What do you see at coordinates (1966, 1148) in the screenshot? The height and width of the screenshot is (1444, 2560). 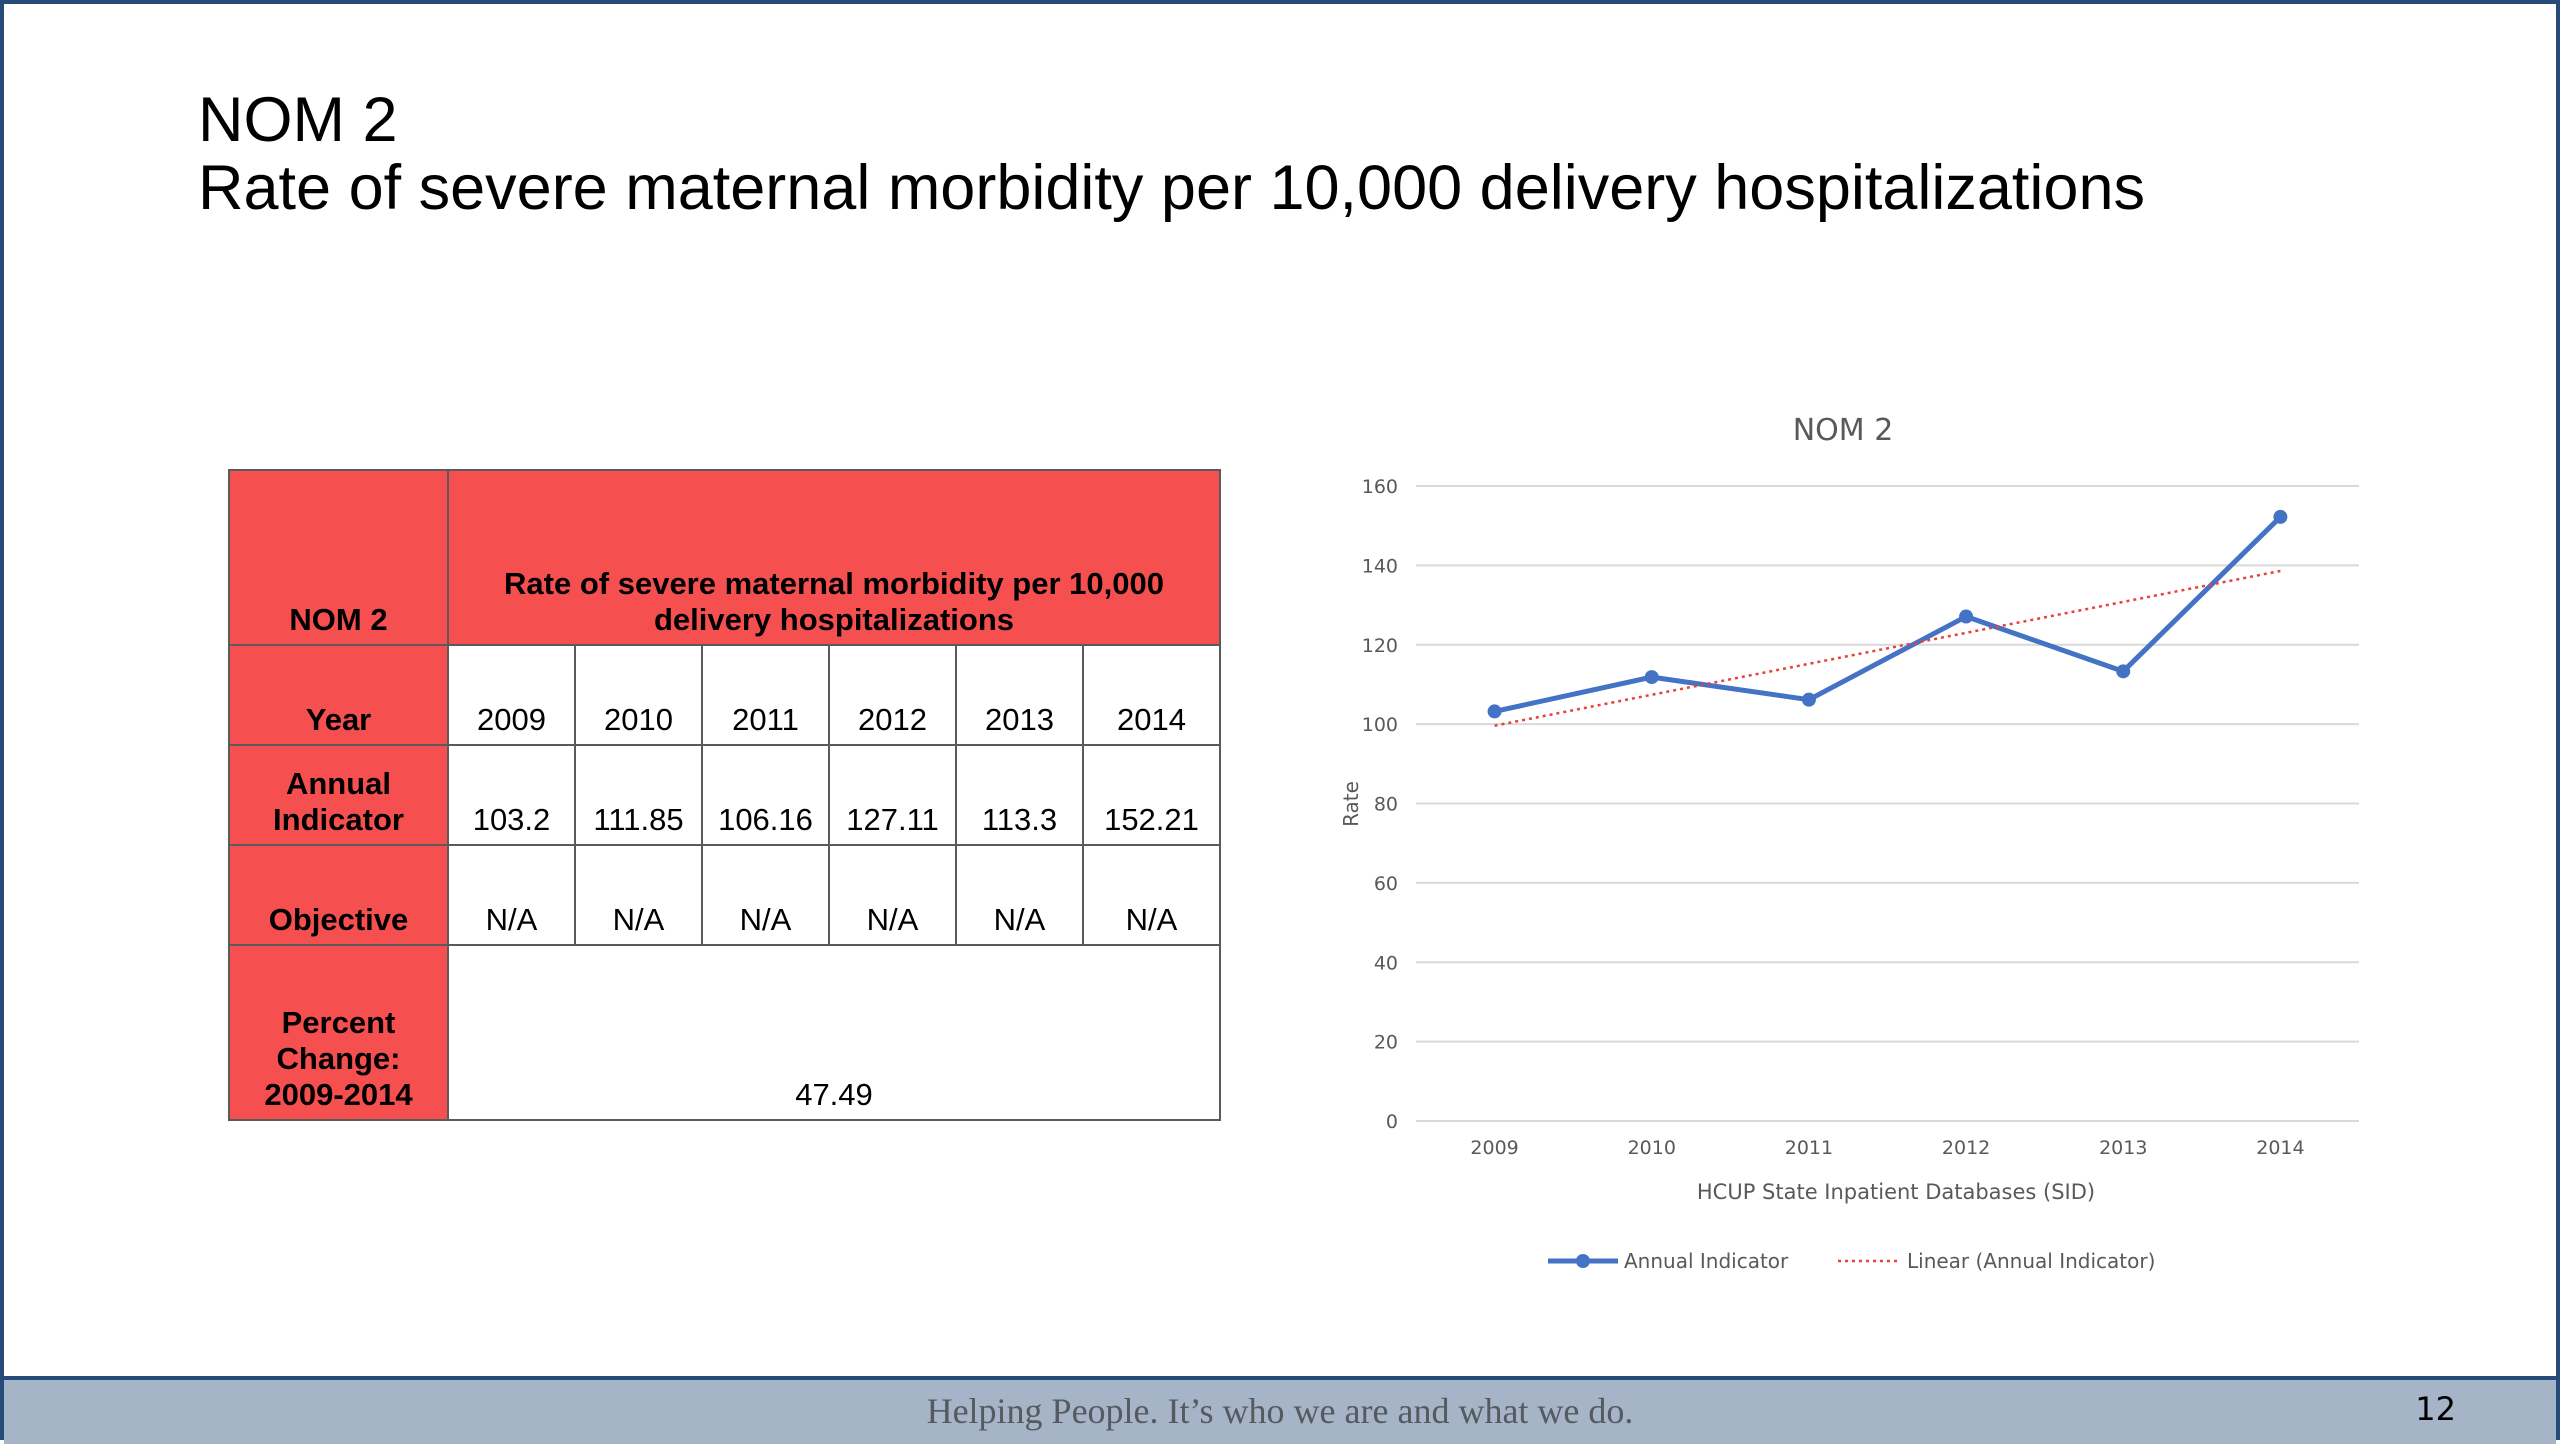 I see `x-tick-label: 2012` at bounding box center [1966, 1148].